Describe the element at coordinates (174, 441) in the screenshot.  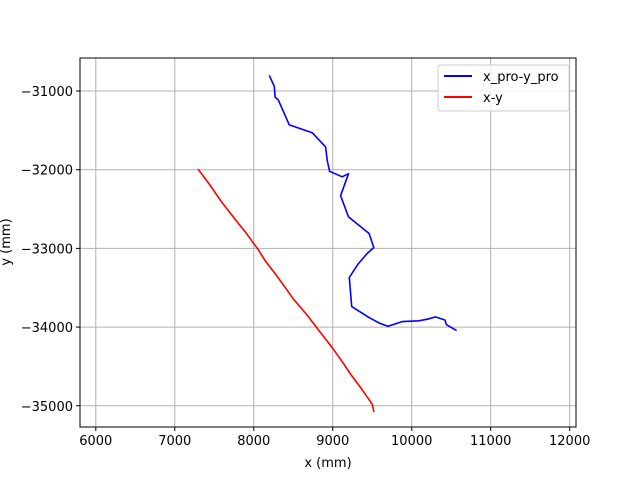
I see `x-tick-label: 7000` at that location.